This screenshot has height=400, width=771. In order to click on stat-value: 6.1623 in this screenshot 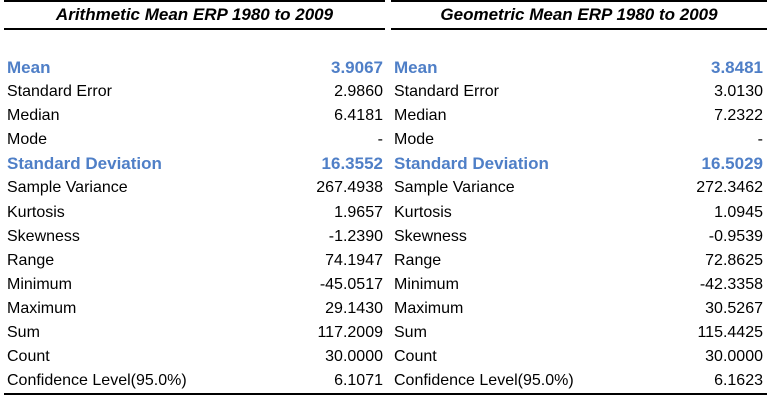, I will do `click(738, 381)`.